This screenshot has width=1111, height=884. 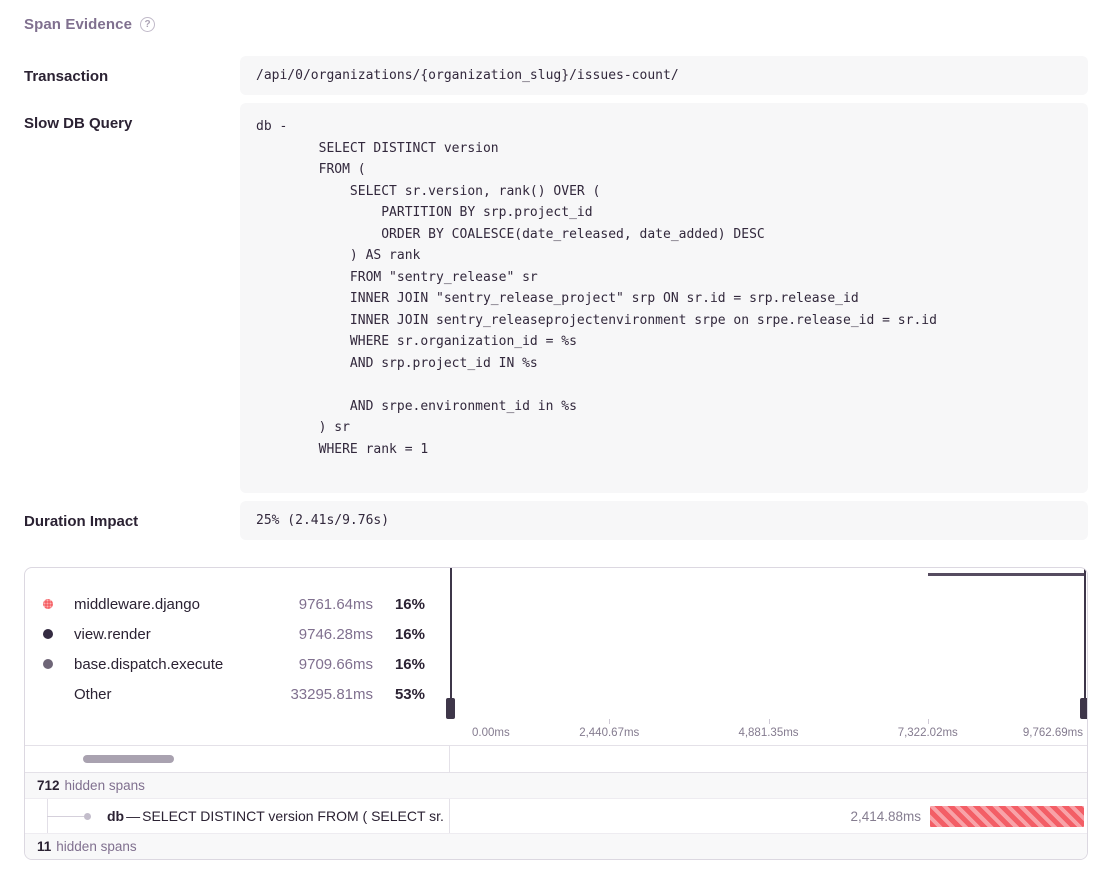 I want to click on scrollbar-row, so click(x=556, y=759).